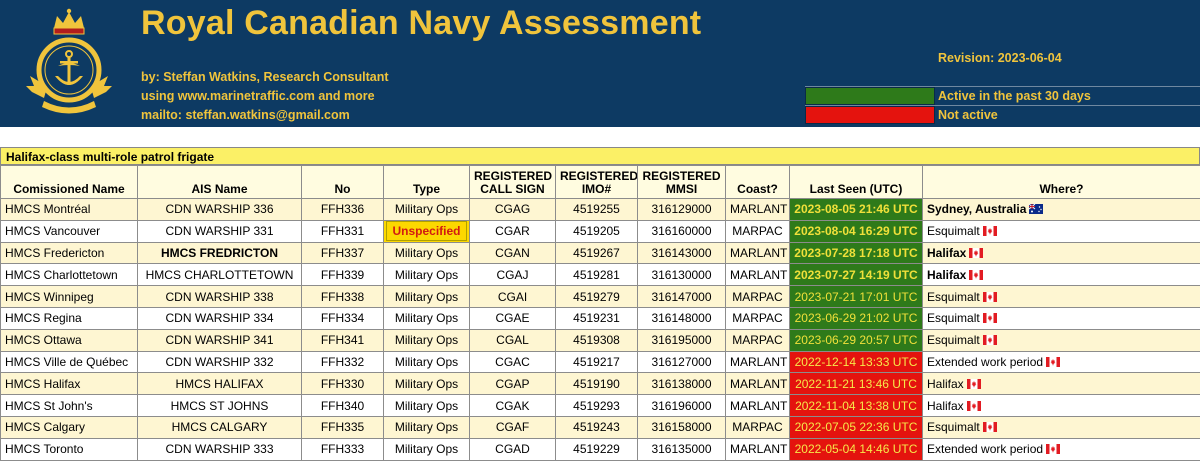 This screenshot has height=465, width=1200. I want to click on mailto-line: mailto: steffan.watkins@gmail.com, so click(245, 115).